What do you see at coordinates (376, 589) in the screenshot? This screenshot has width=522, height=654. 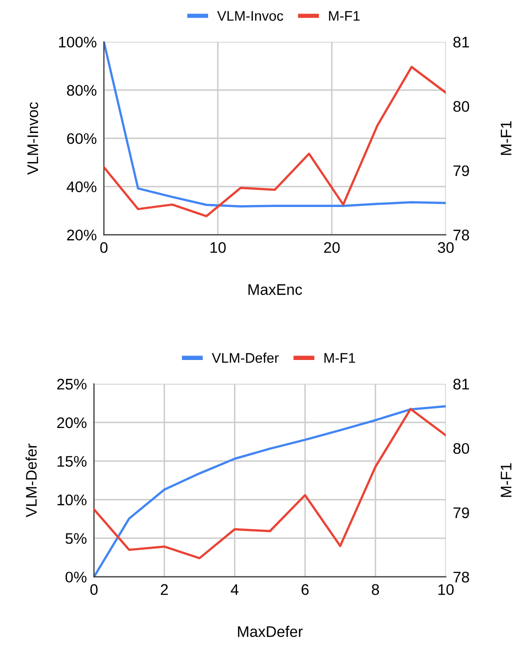 I see `x-tick-label: 8` at bounding box center [376, 589].